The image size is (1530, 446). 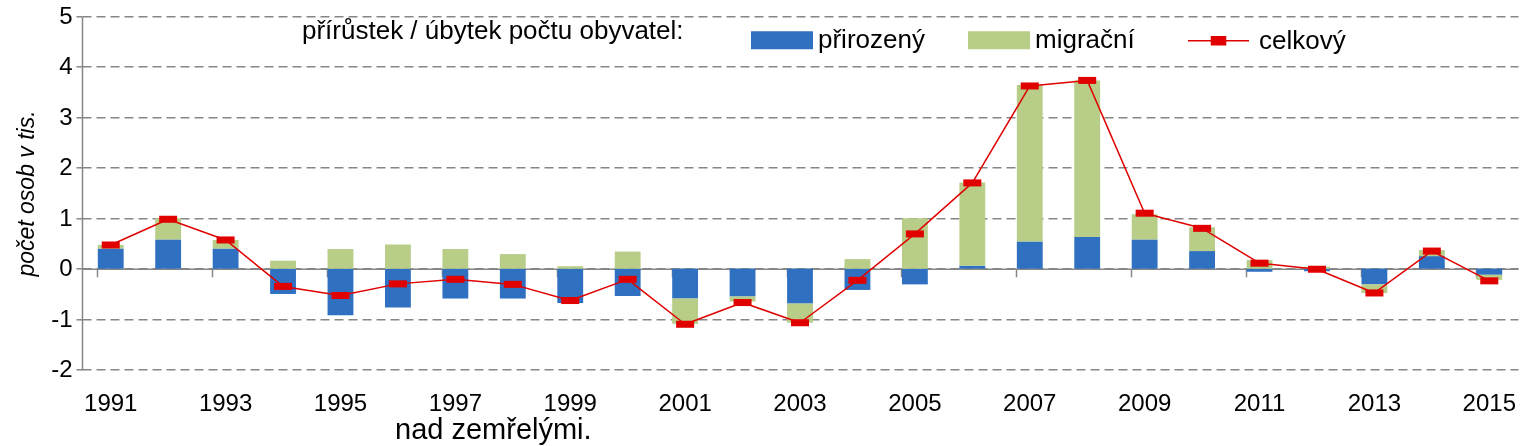 What do you see at coordinates (66, 66) in the screenshot?
I see `y-tick-label: 4` at bounding box center [66, 66].